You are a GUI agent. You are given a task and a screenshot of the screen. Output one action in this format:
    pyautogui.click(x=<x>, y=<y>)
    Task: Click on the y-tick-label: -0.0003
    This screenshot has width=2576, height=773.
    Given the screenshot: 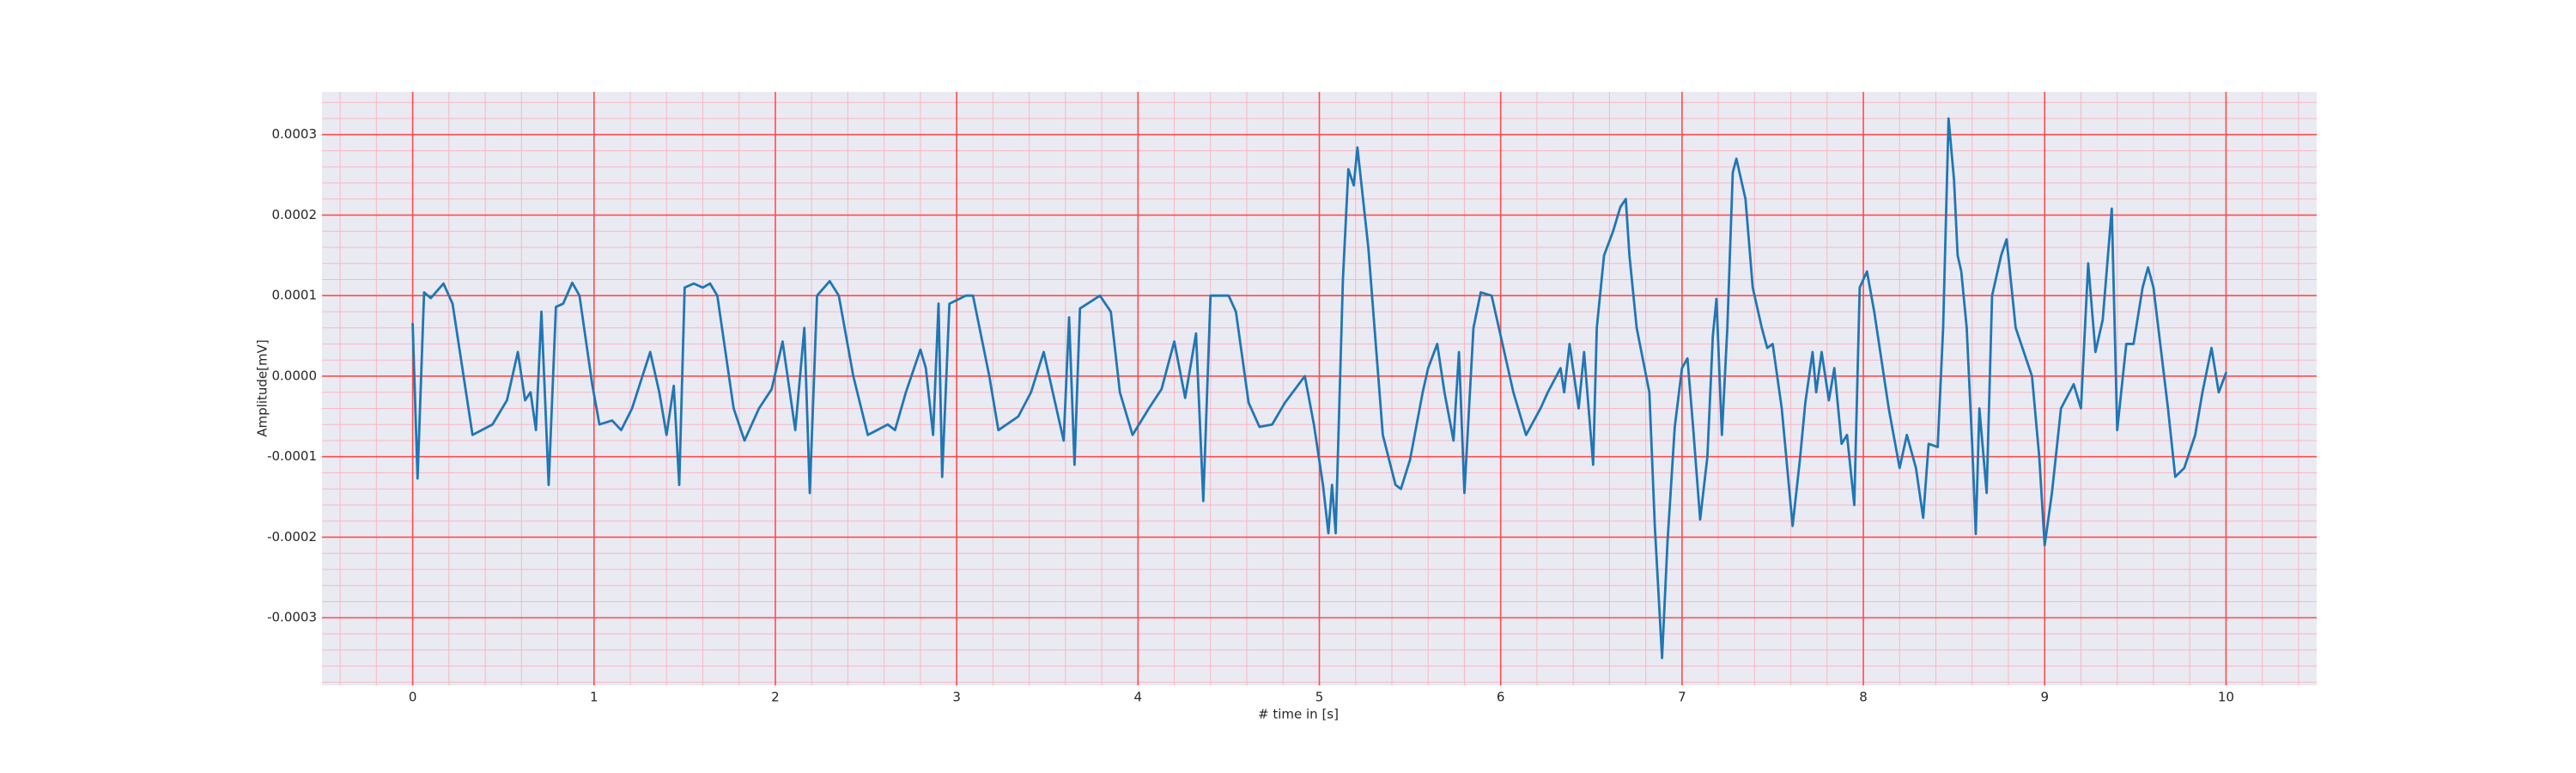 What is the action you would take?
    pyautogui.click(x=292, y=617)
    